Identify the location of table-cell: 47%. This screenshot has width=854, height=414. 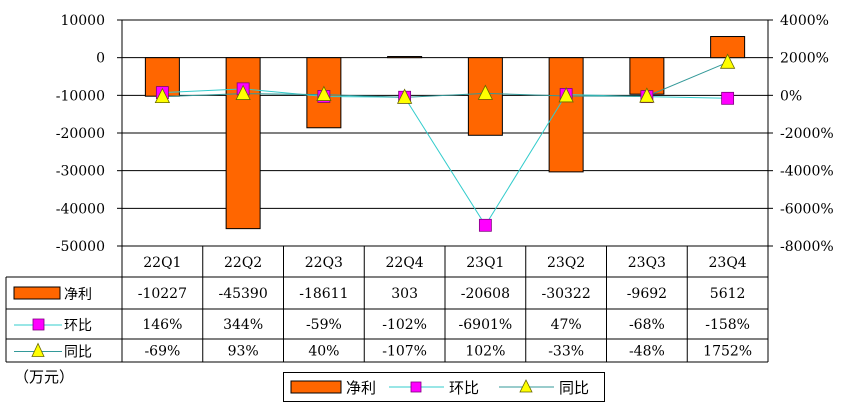
(566, 325).